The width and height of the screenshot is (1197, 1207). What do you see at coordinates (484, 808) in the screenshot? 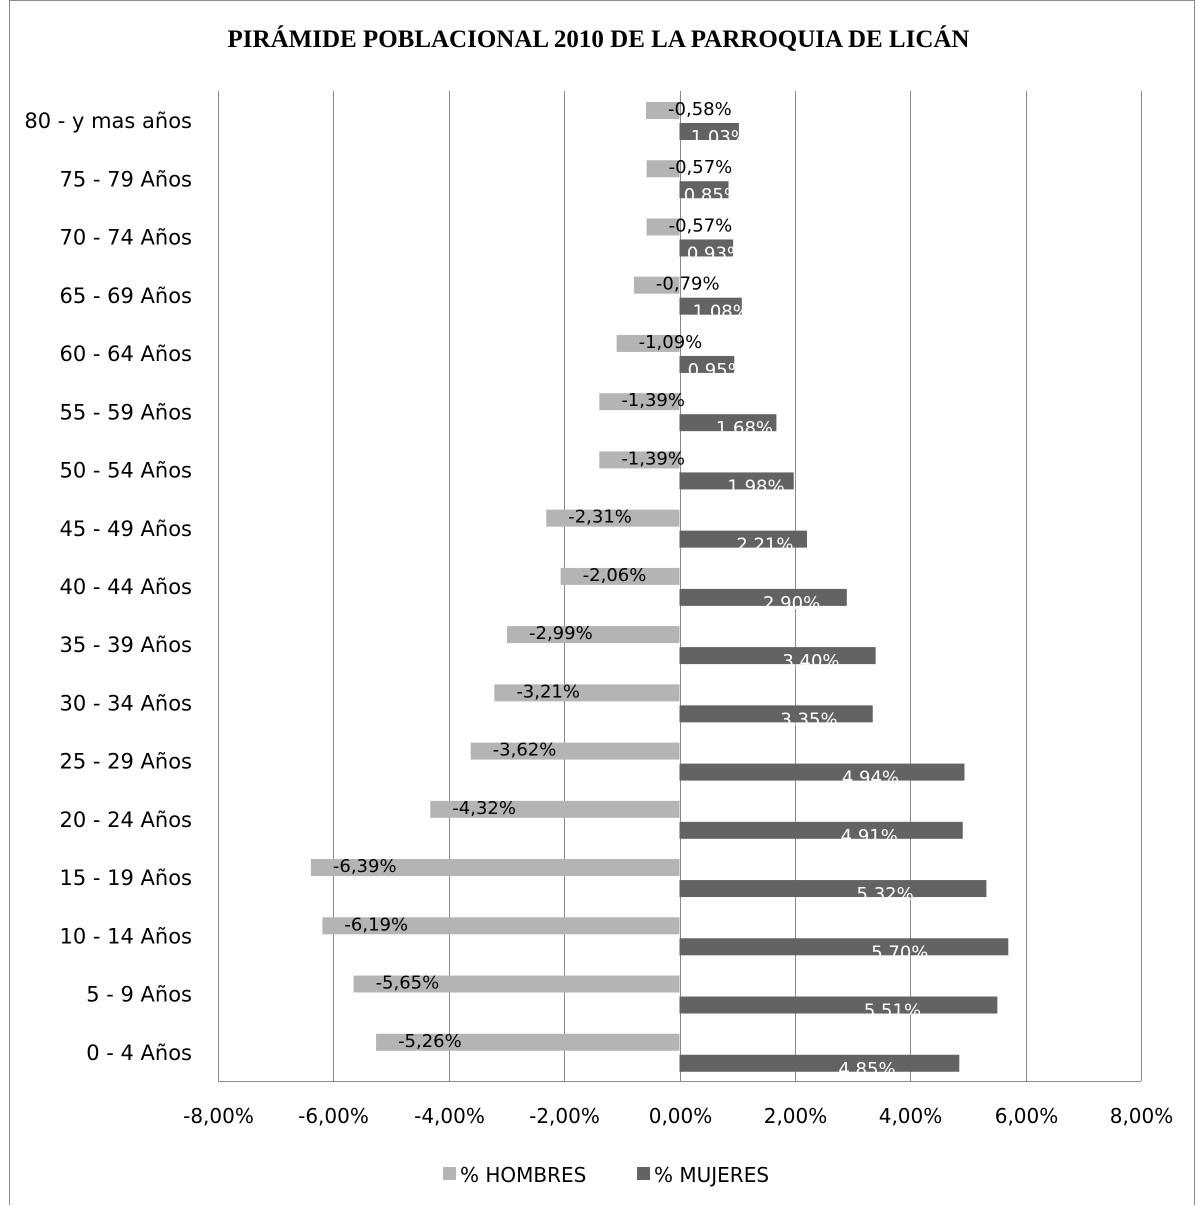
I see `data-label-hombres: -4,32%` at bounding box center [484, 808].